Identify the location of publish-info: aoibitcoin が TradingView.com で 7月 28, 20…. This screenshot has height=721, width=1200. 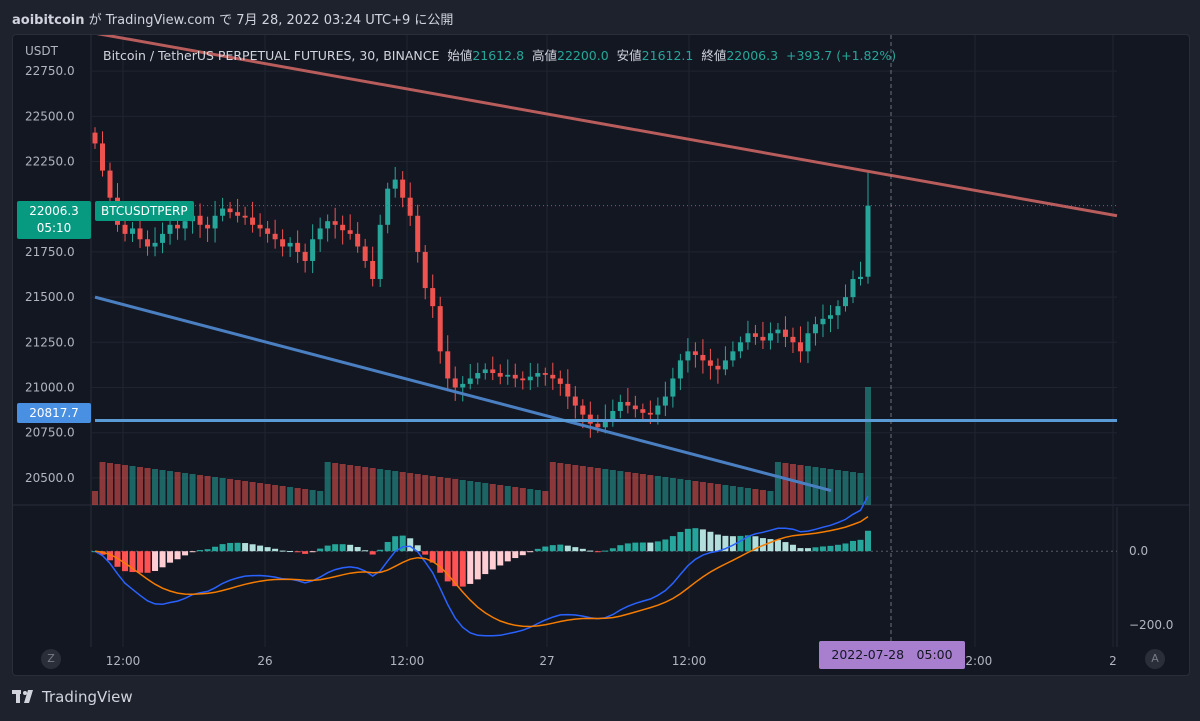
(232, 18).